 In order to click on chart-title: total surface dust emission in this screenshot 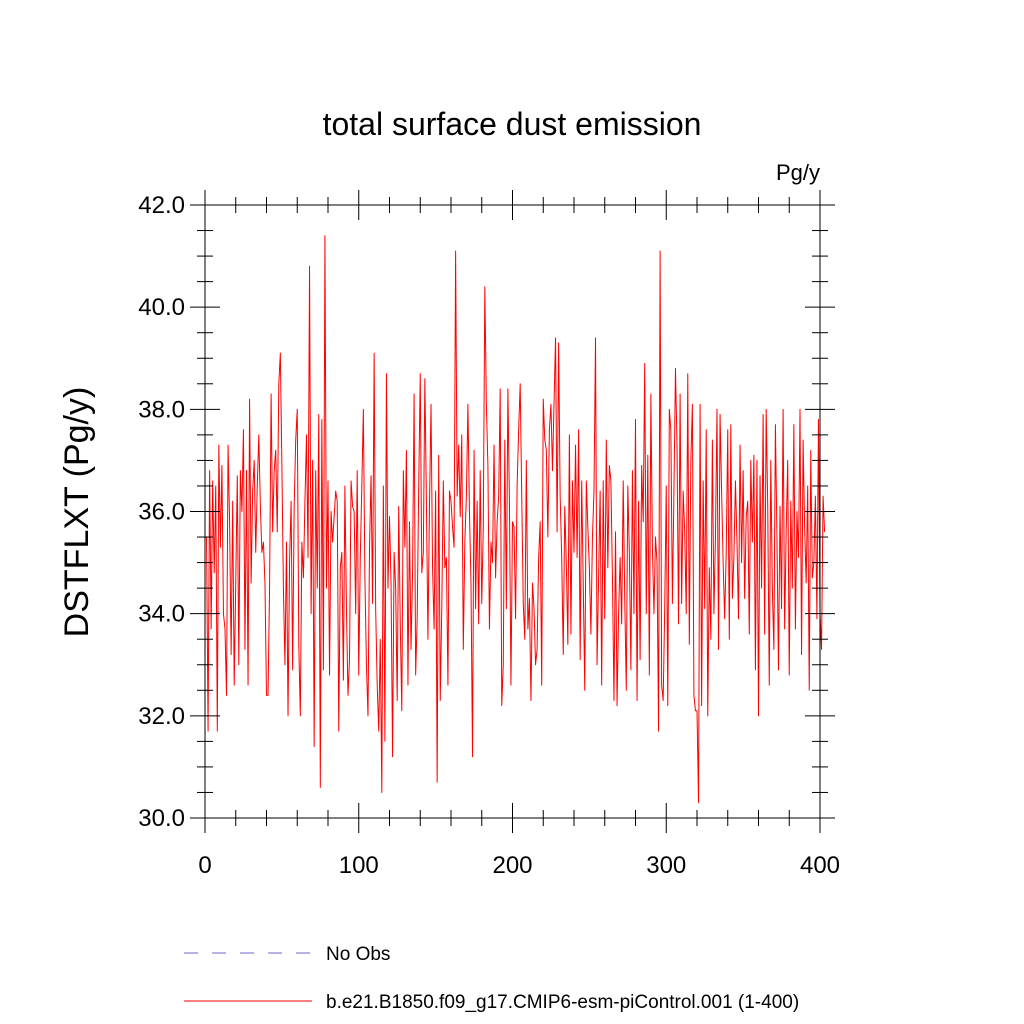, I will do `click(512, 124)`.